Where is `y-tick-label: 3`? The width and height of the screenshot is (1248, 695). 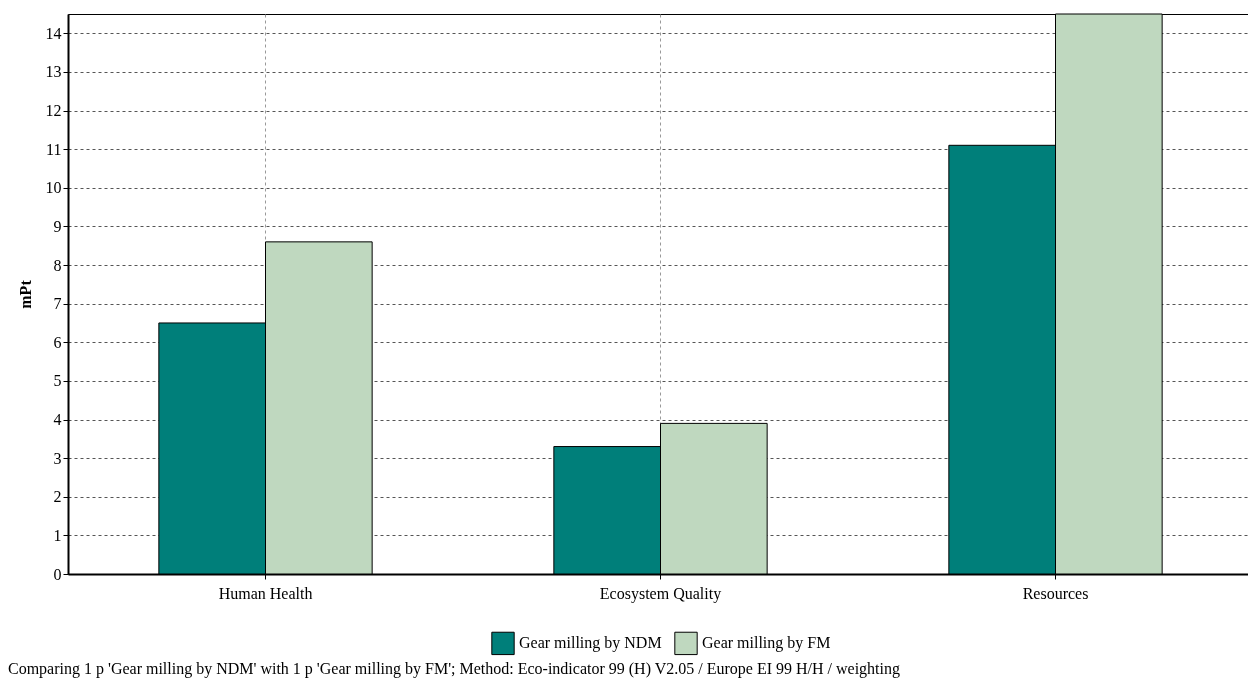 y-tick-label: 3 is located at coordinates (57, 458).